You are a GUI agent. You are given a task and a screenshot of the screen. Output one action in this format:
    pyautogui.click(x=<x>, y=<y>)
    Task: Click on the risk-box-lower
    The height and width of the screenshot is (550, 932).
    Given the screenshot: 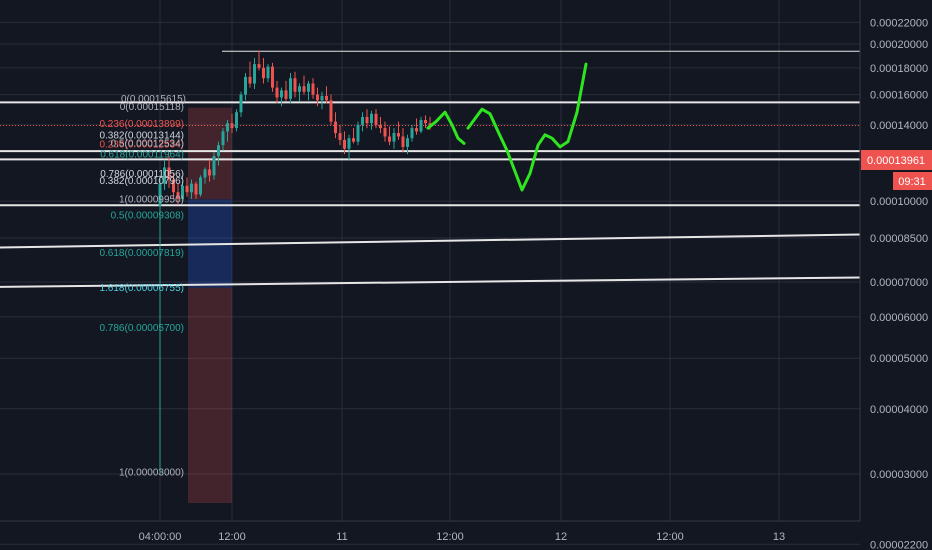 What is the action you would take?
    pyautogui.click(x=210, y=395)
    